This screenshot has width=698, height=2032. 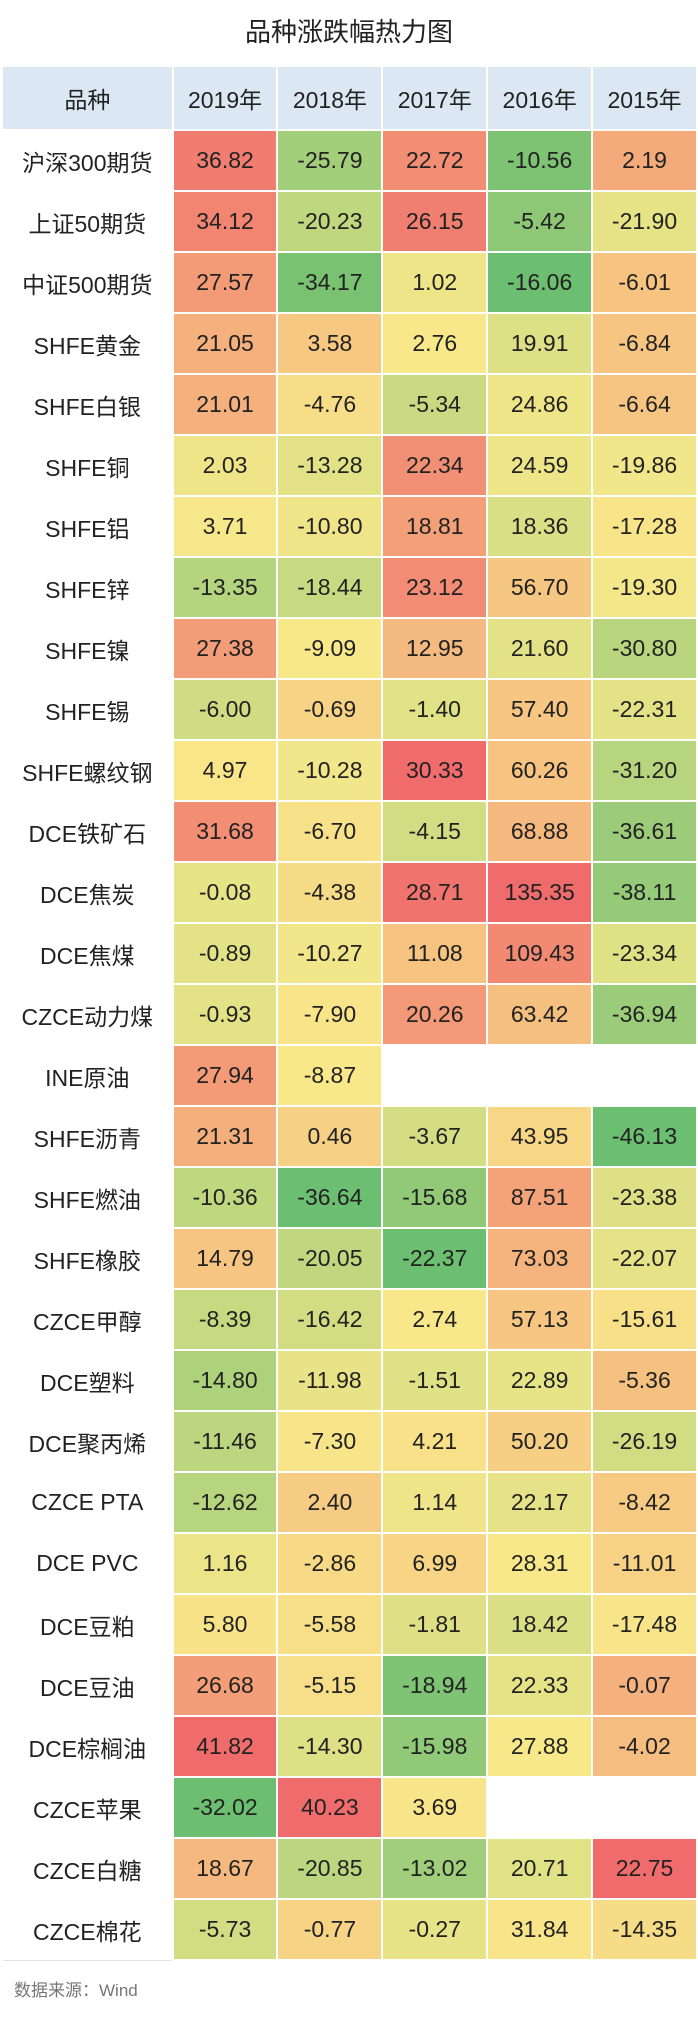 What do you see at coordinates (330, 526) in the screenshot?
I see `value-cell: -10.80` at bounding box center [330, 526].